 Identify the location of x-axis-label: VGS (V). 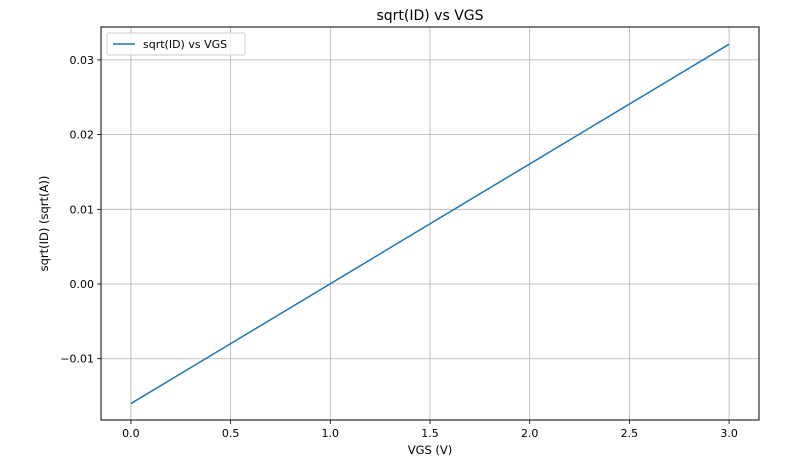
(430, 450).